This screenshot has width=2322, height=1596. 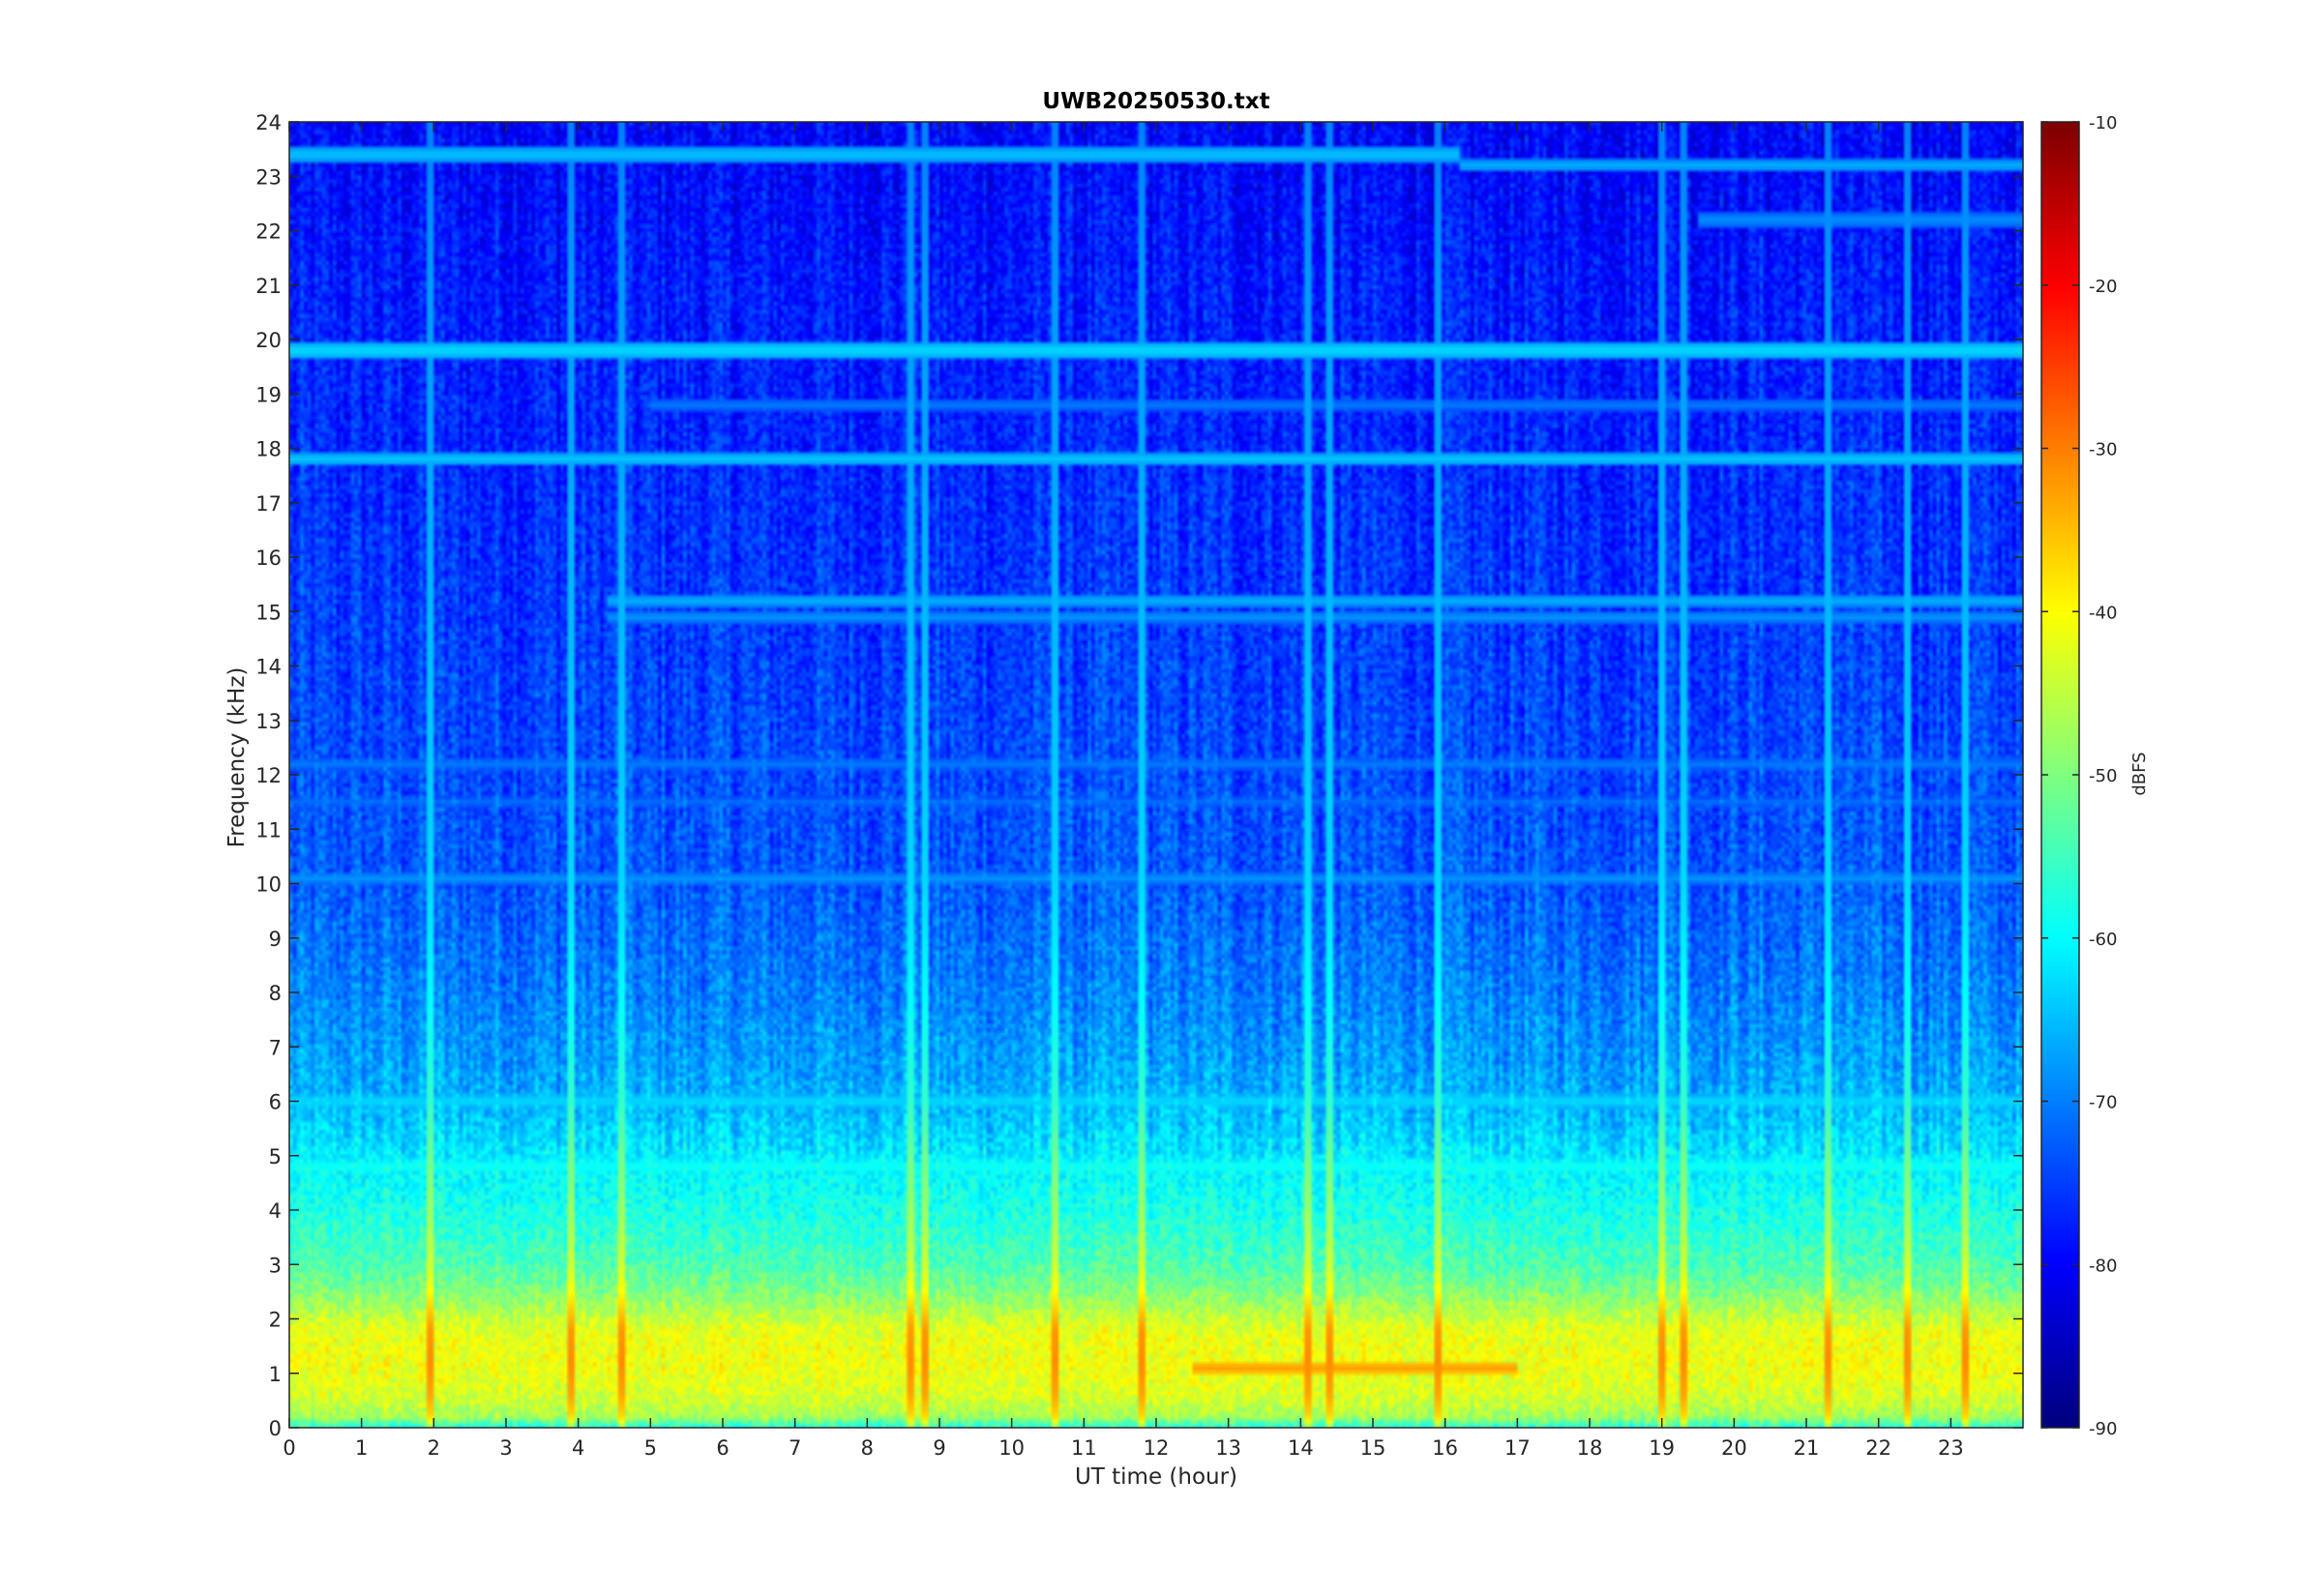 I want to click on y-tick-label: 18, so click(x=268, y=449).